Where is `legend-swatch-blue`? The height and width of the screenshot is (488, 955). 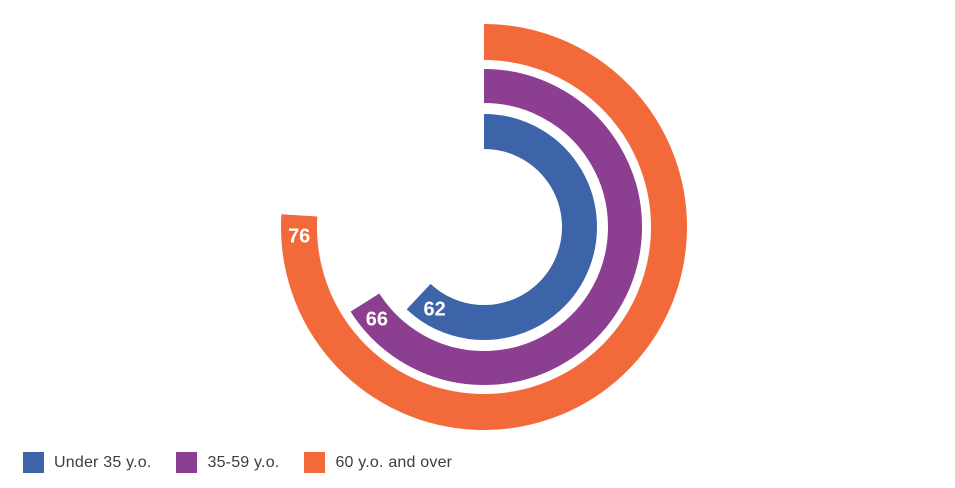
legend-swatch-blue is located at coordinates (33, 462).